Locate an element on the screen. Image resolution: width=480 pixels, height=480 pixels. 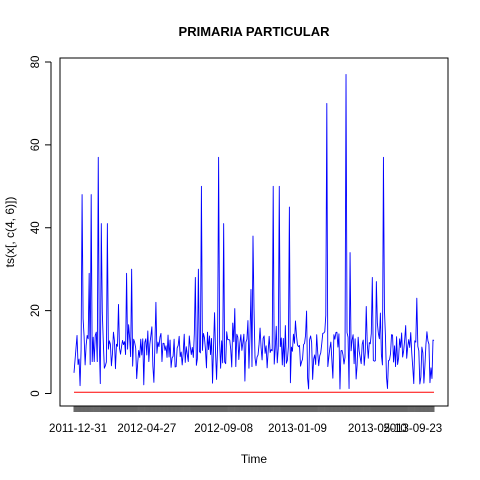
y-tick-label: 40 is located at coordinates (36, 227).